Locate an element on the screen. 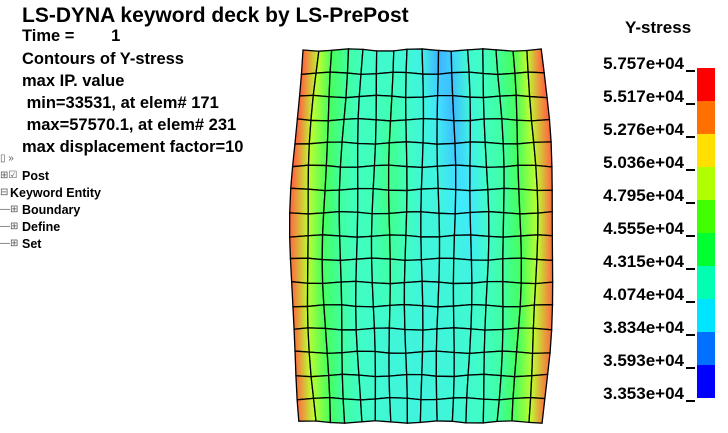 The image size is (728, 433). expand-icon: —⊞ is located at coordinates (9, 226).